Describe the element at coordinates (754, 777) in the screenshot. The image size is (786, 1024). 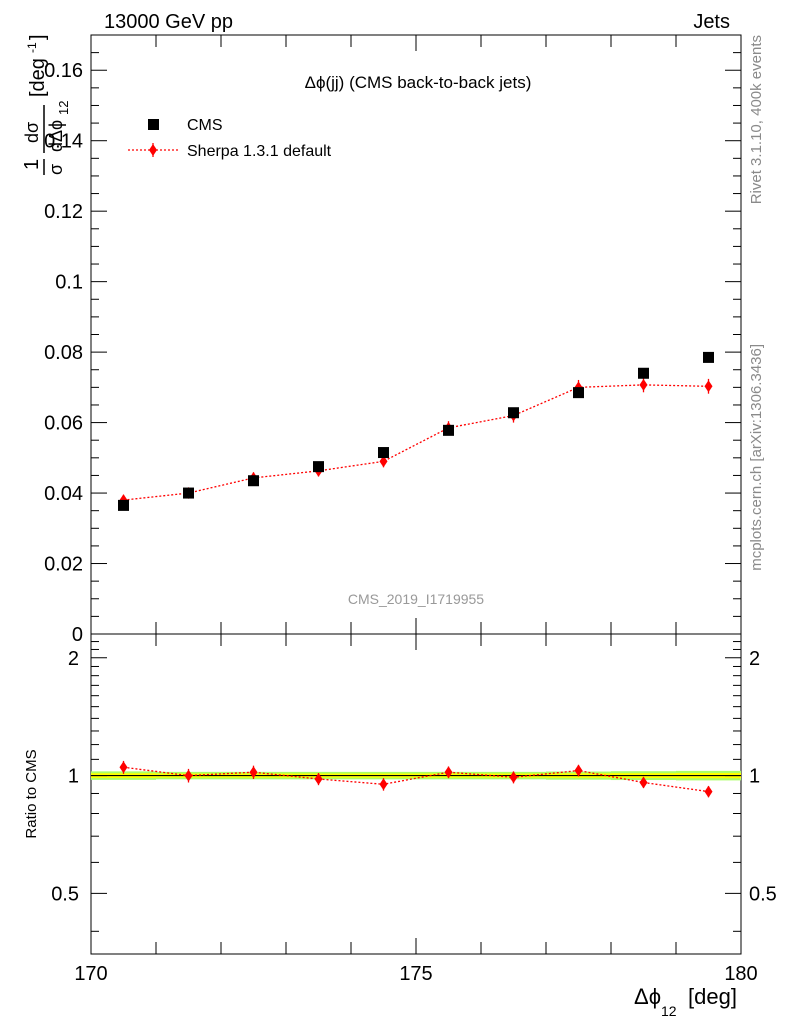
I see `ratio-y-tick-label-right: 1` at that location.